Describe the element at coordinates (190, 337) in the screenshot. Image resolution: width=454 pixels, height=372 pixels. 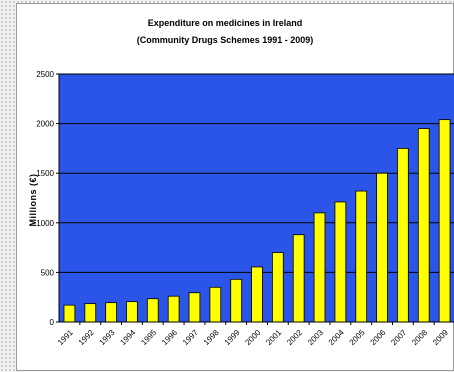
I see `x-tick-label-1997: 1997` at that location.